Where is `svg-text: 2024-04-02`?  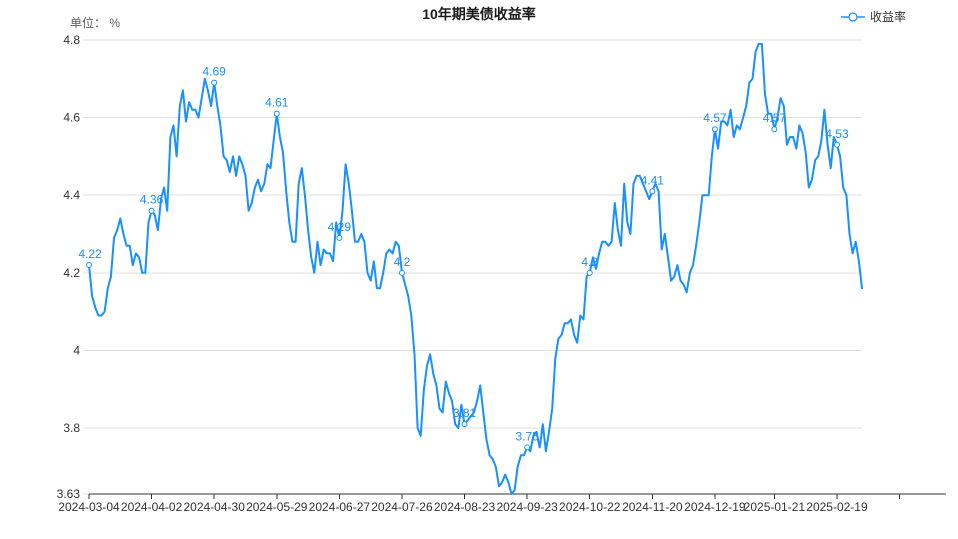 svg-text: 2024-04-02 is located at coordinates (152, 507).